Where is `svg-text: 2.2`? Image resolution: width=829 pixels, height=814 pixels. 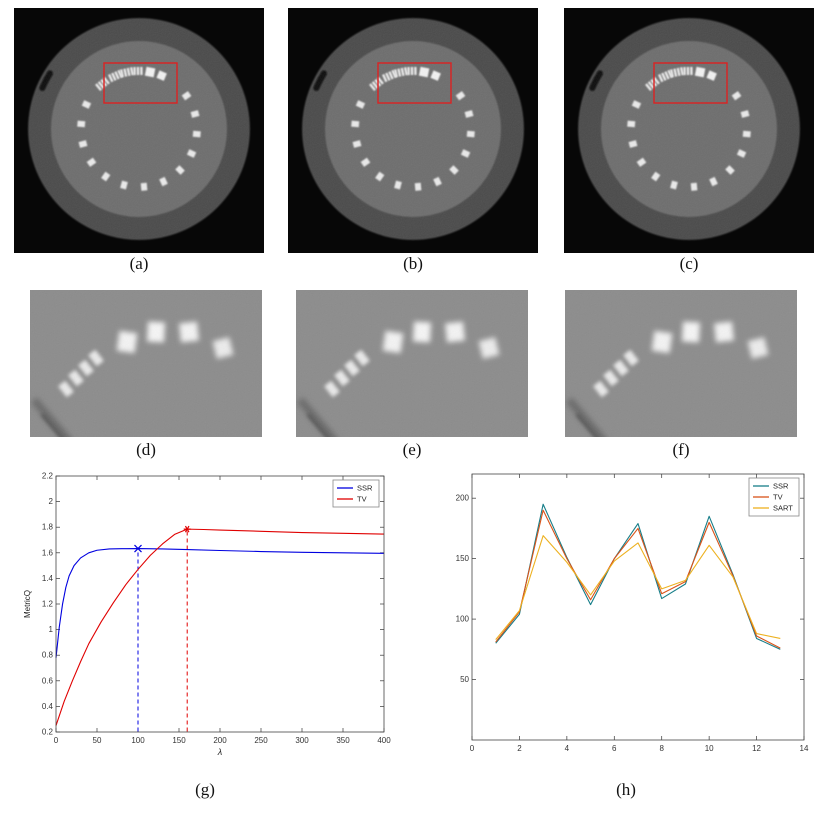
svg-text: 2.2 is located at coordinates (48, 476).